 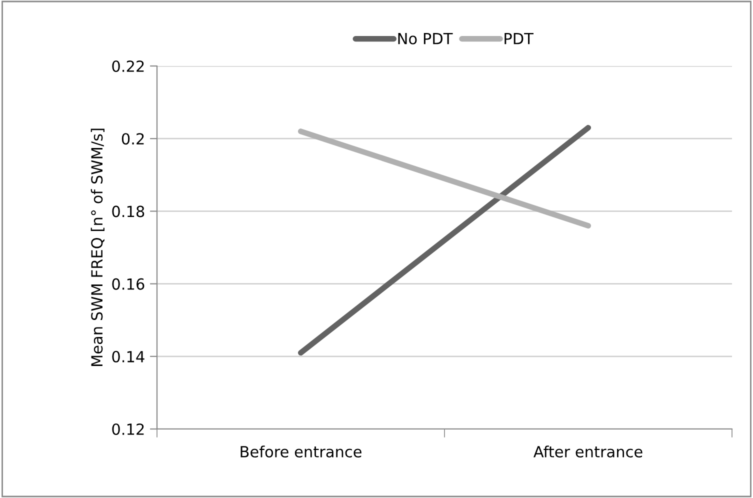 I want to click on y-tick-label: 0.2, so click(x=133, y=139).